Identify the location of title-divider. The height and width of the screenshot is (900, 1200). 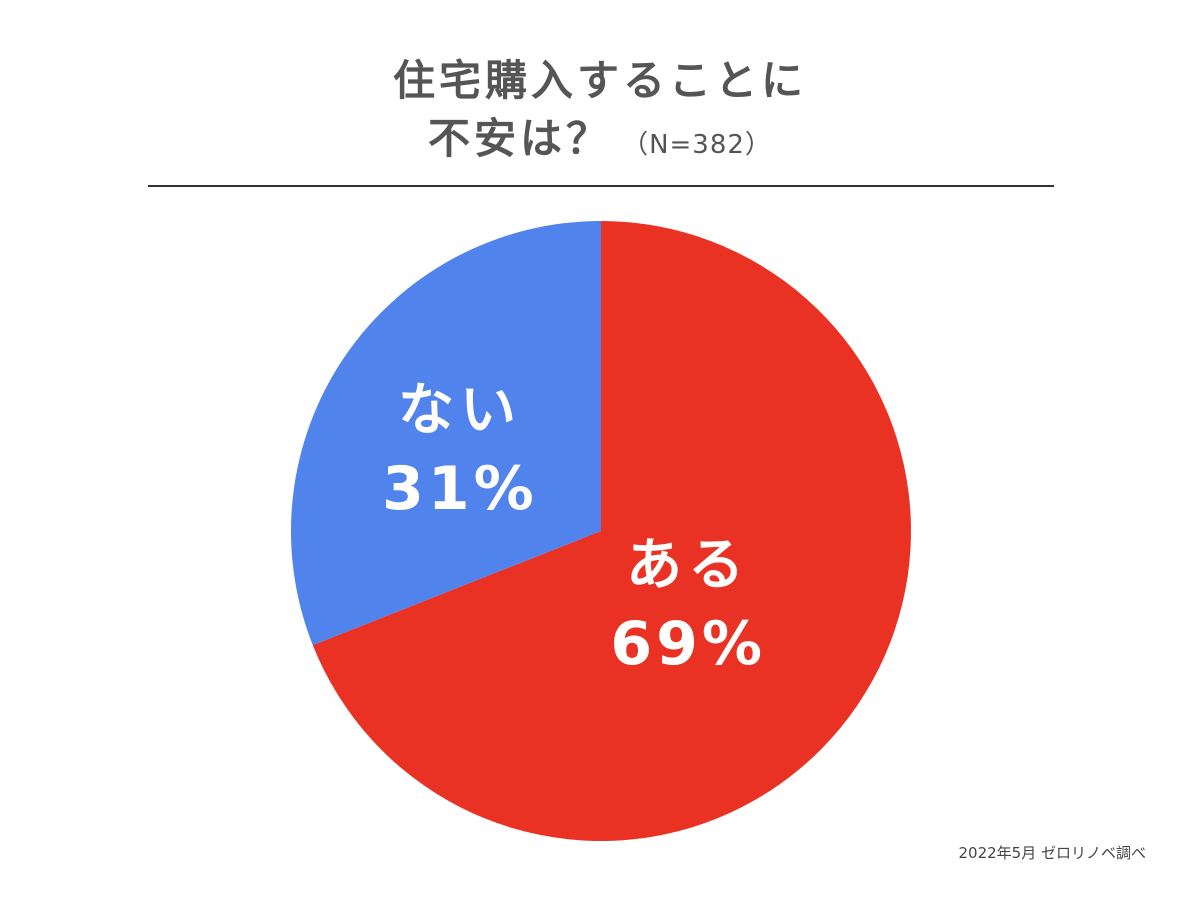
(601, 186).